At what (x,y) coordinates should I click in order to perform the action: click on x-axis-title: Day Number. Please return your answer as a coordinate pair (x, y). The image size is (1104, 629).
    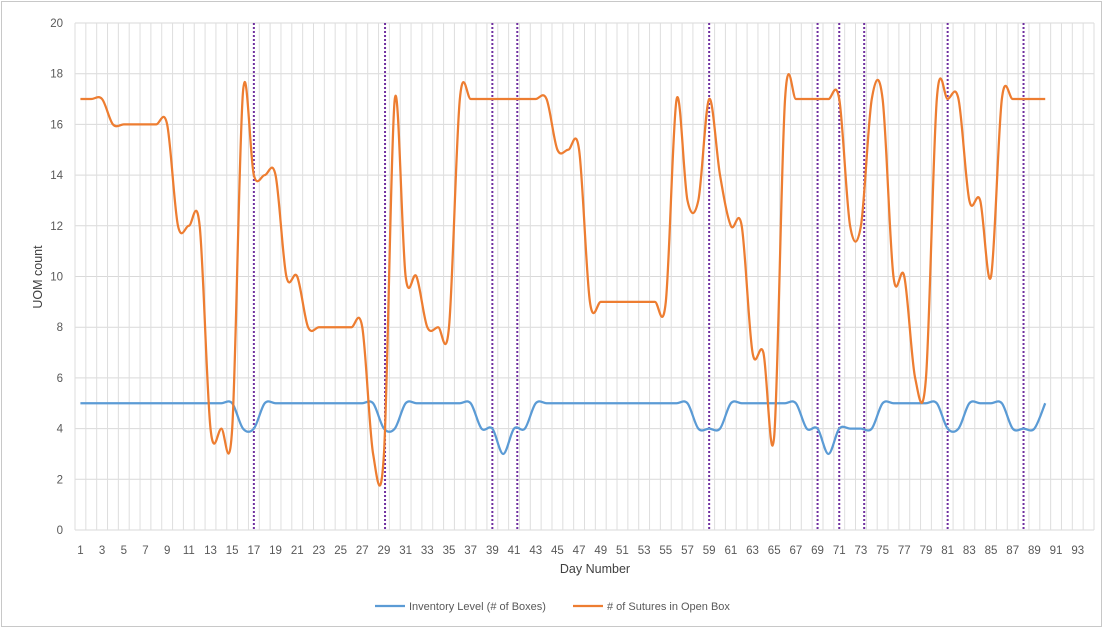
    Looking at the image, I should click on (595, 569).